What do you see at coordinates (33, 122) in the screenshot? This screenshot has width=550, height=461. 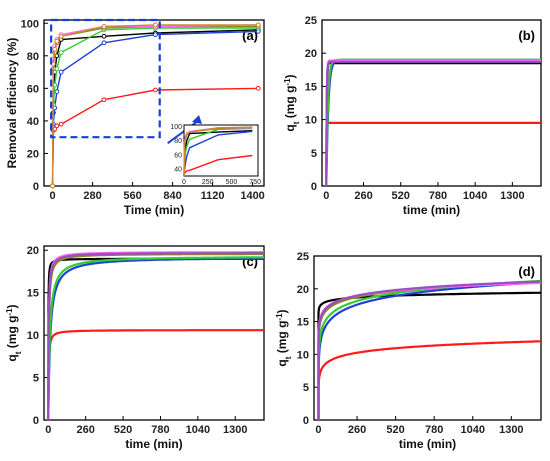 I see `y-tick-label: 40` at bounding box center [33, 122].